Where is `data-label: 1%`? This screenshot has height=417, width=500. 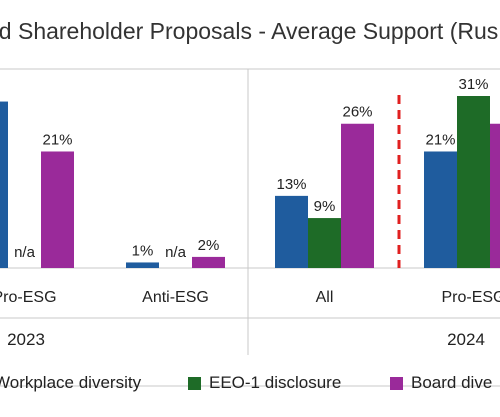 data-label: 1% is located at coordinates (143, 250).